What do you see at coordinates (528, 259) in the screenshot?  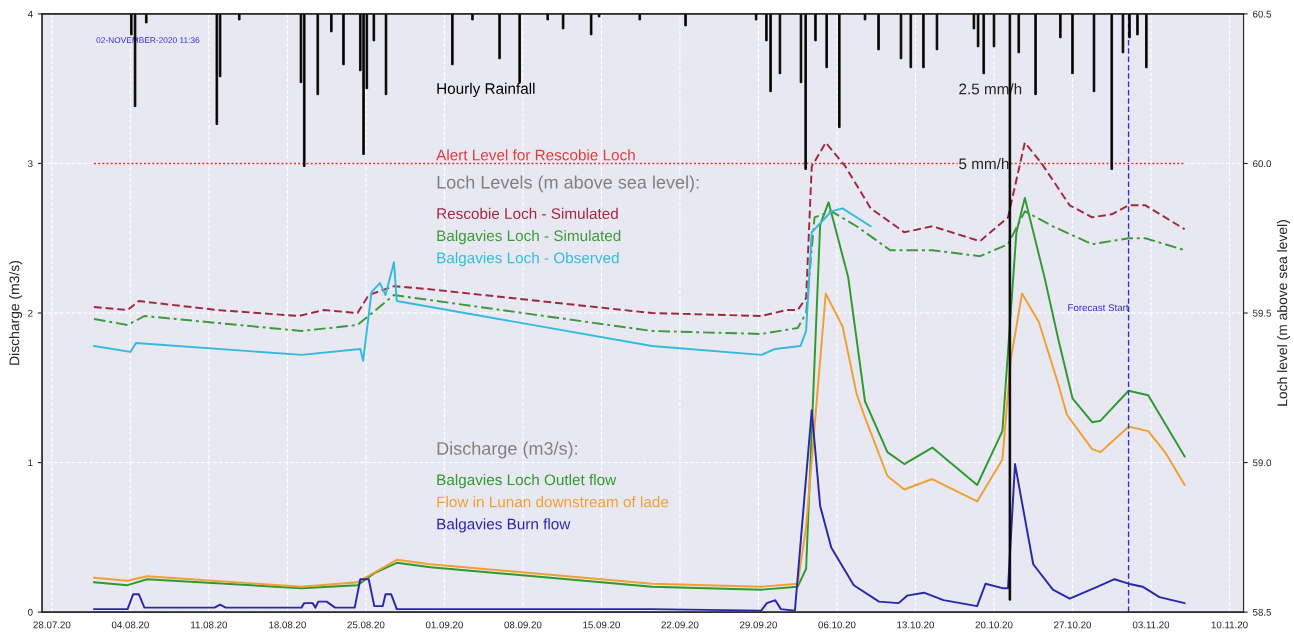 I see `text: Balgavies Loch - Observed` at bounding box center [528, 259].